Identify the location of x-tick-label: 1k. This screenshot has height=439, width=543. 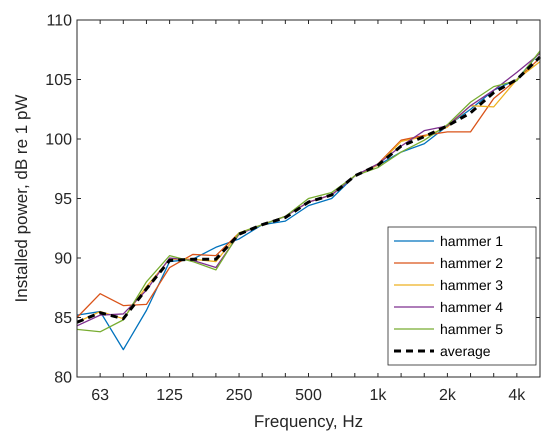
(378, 395).